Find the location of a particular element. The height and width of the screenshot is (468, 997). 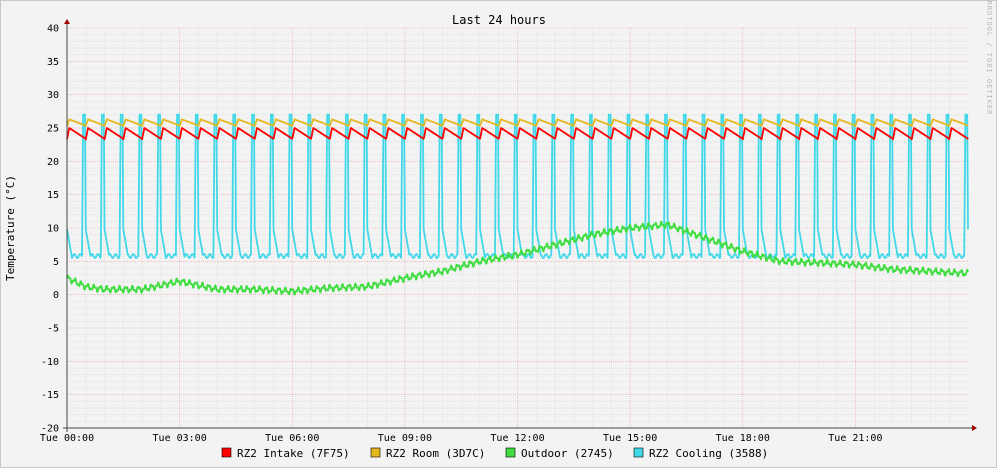

y-axis-label: Temperature (°C) is located at coordinates (10, 228).